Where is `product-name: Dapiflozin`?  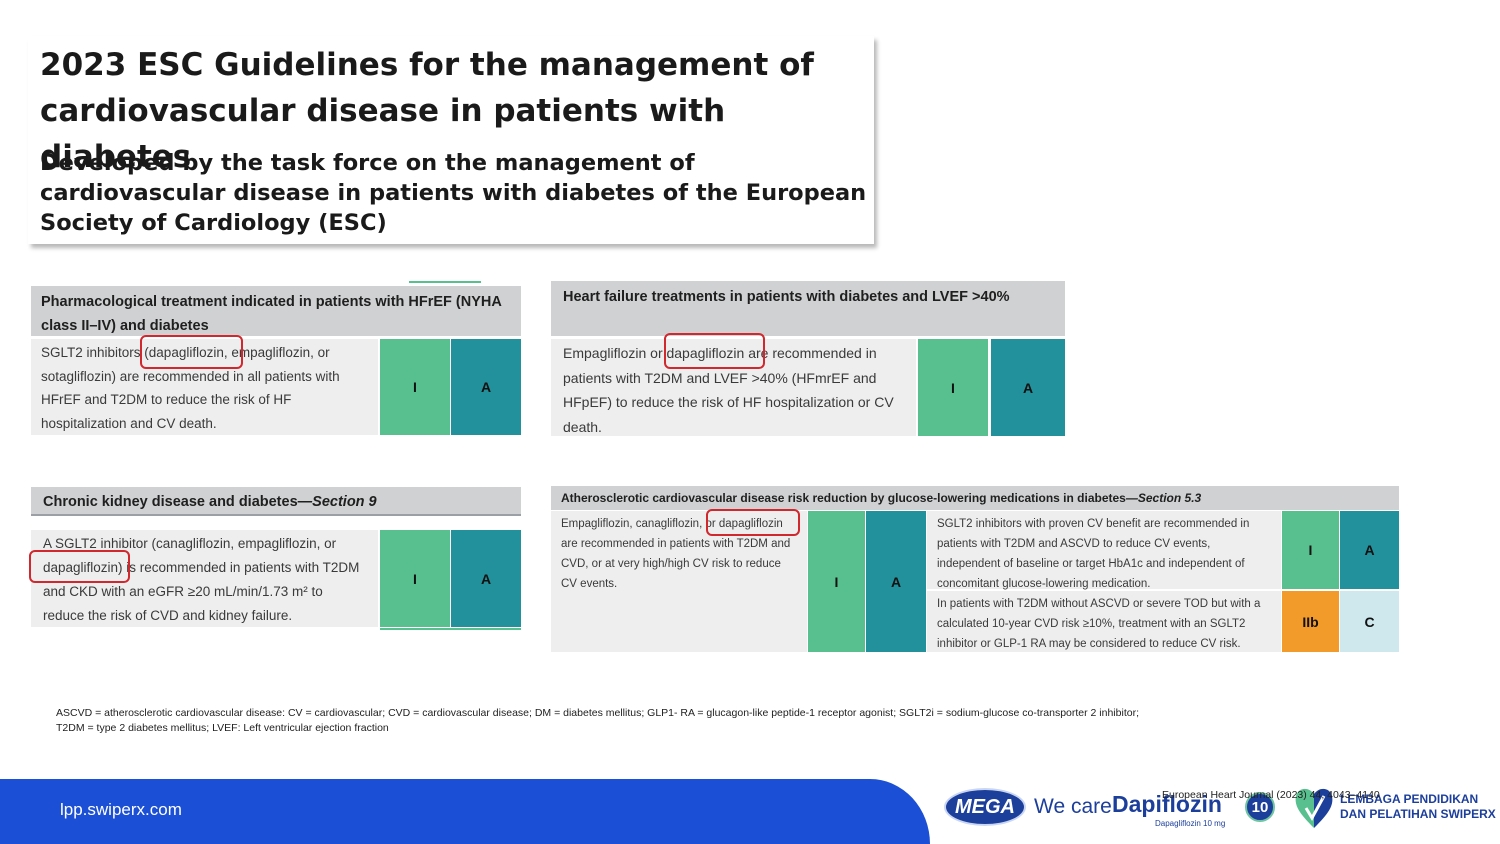
product-name: Dapiflozin is located at coordinates (1167, 804).